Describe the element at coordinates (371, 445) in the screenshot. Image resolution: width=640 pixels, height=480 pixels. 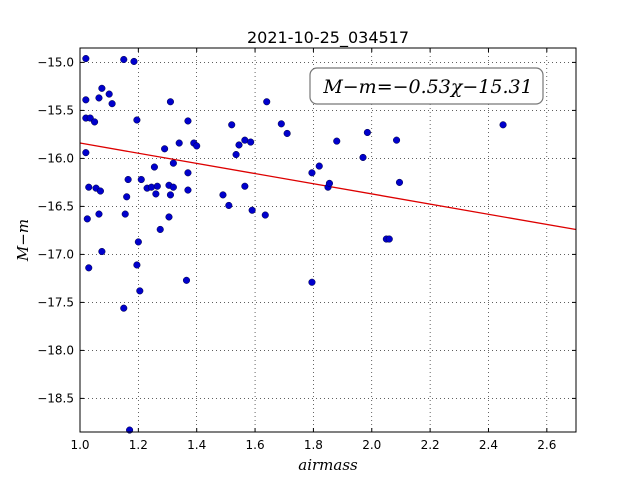
I see `x-tick-label: 2.0` at that location.